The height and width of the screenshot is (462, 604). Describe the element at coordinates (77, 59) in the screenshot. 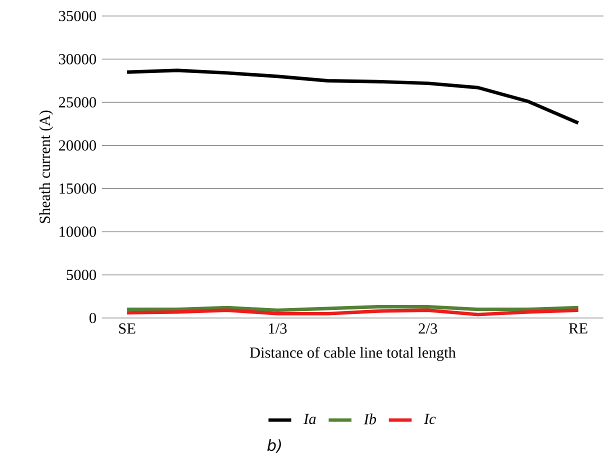

I see `y-tick-label: 30000` at that location.